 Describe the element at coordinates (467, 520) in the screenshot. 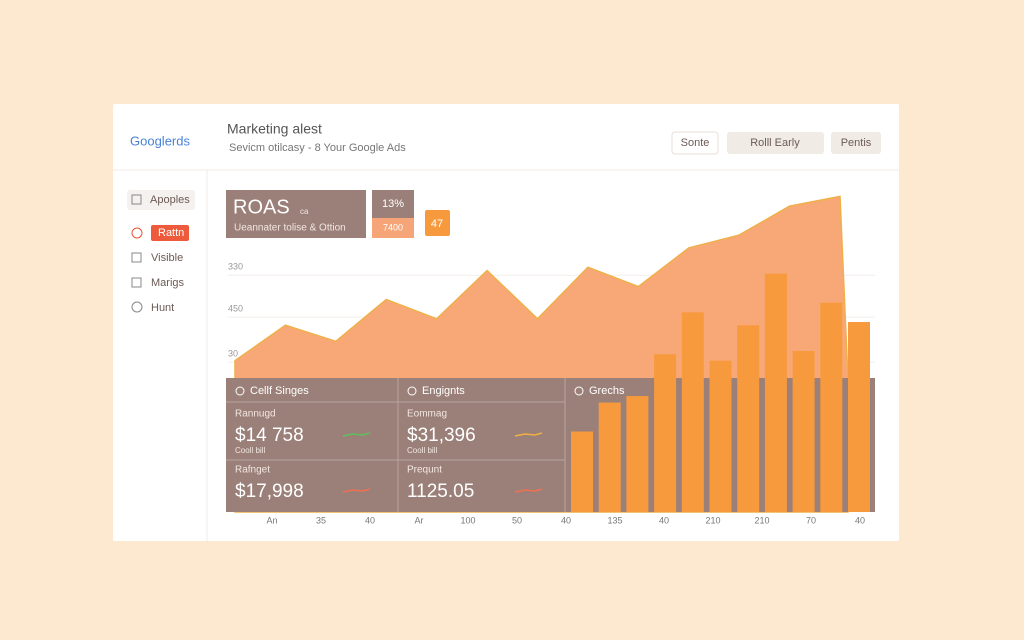

I see `x-tick-label: 100` at that location.